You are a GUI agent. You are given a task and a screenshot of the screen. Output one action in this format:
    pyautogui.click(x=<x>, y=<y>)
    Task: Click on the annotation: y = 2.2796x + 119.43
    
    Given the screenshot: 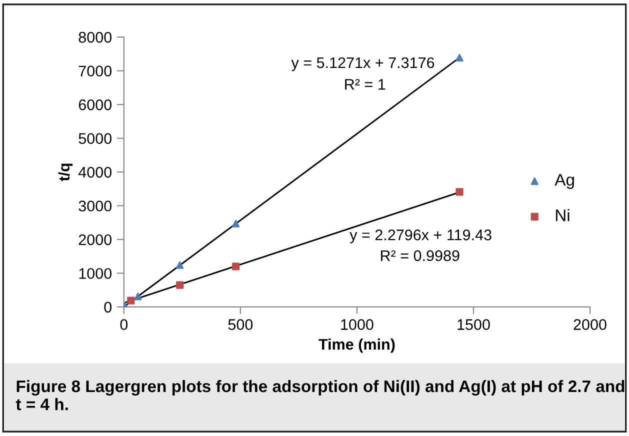 What is the action you would take?
    pyautogui.click(x=421, y=237)
    